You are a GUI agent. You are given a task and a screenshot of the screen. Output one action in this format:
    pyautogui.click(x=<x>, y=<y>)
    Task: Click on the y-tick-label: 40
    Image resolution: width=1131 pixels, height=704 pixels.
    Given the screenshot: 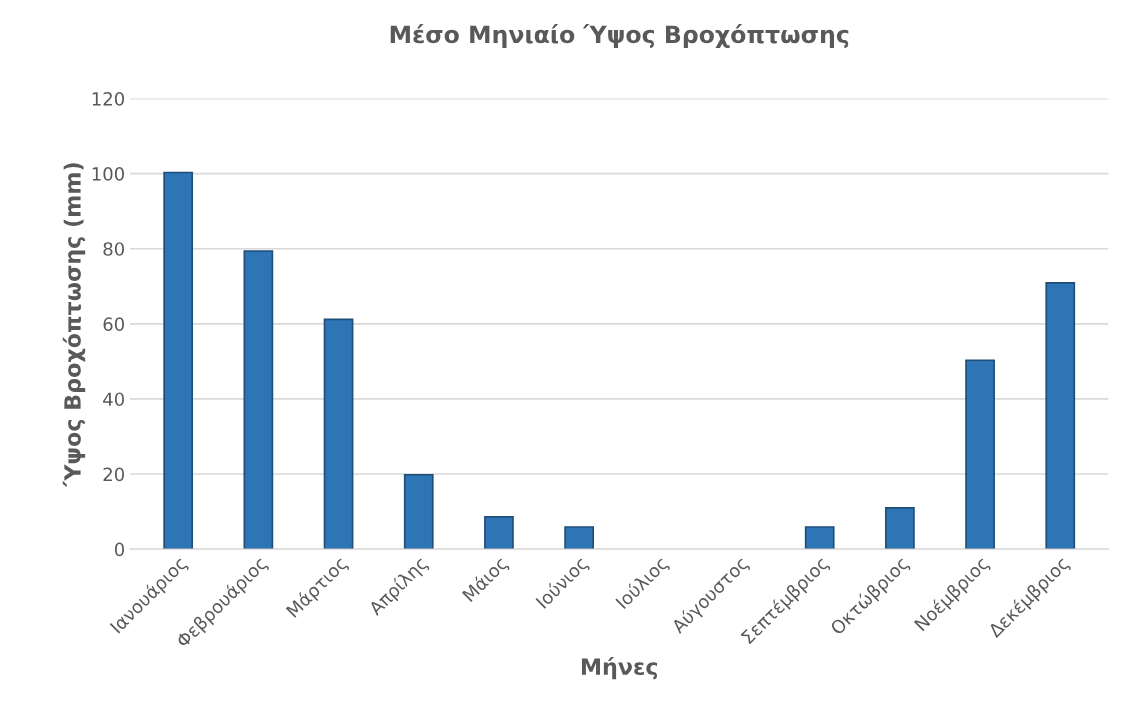 What is the action you would take?
    pyautogui.click(x=113, y=399)
    